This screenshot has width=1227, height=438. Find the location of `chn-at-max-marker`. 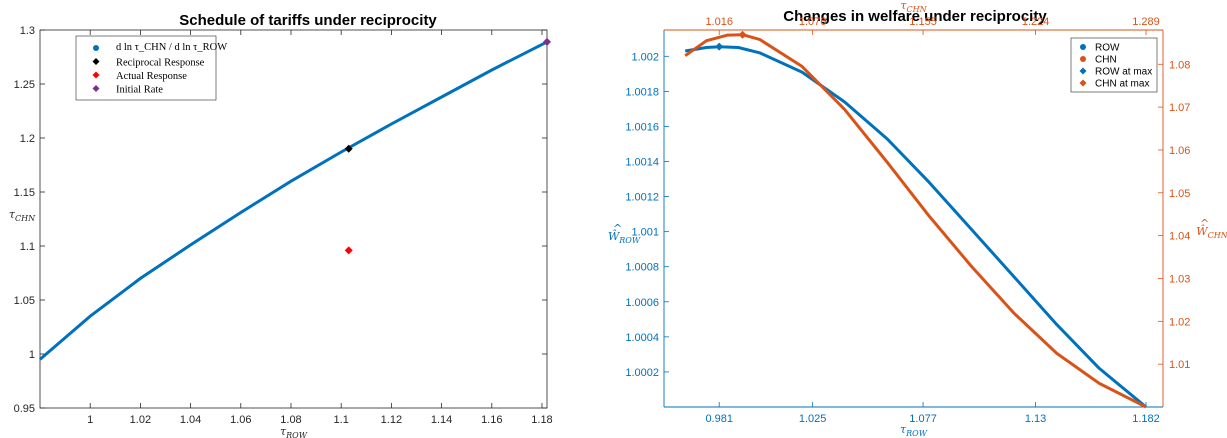

chn-at-max-marker is located at coordinates (742, 34).